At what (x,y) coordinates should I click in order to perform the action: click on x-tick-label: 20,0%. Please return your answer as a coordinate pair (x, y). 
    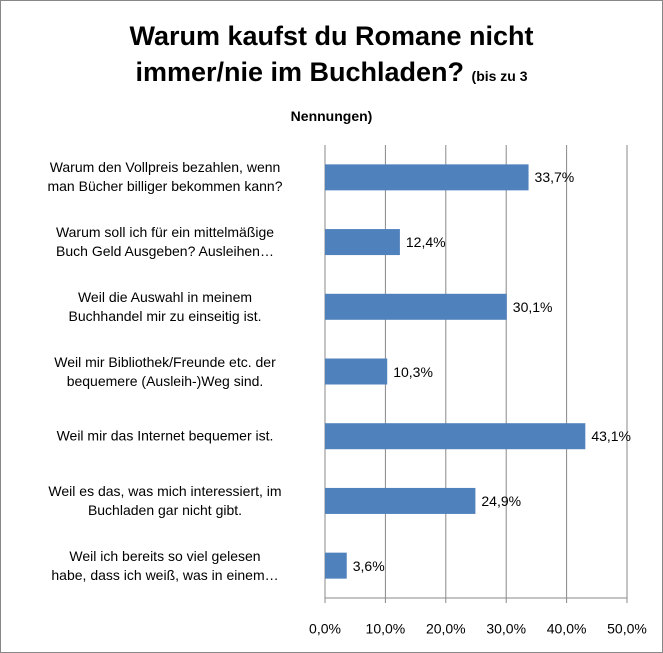
    Looking at the image, I should click on (446, 629).